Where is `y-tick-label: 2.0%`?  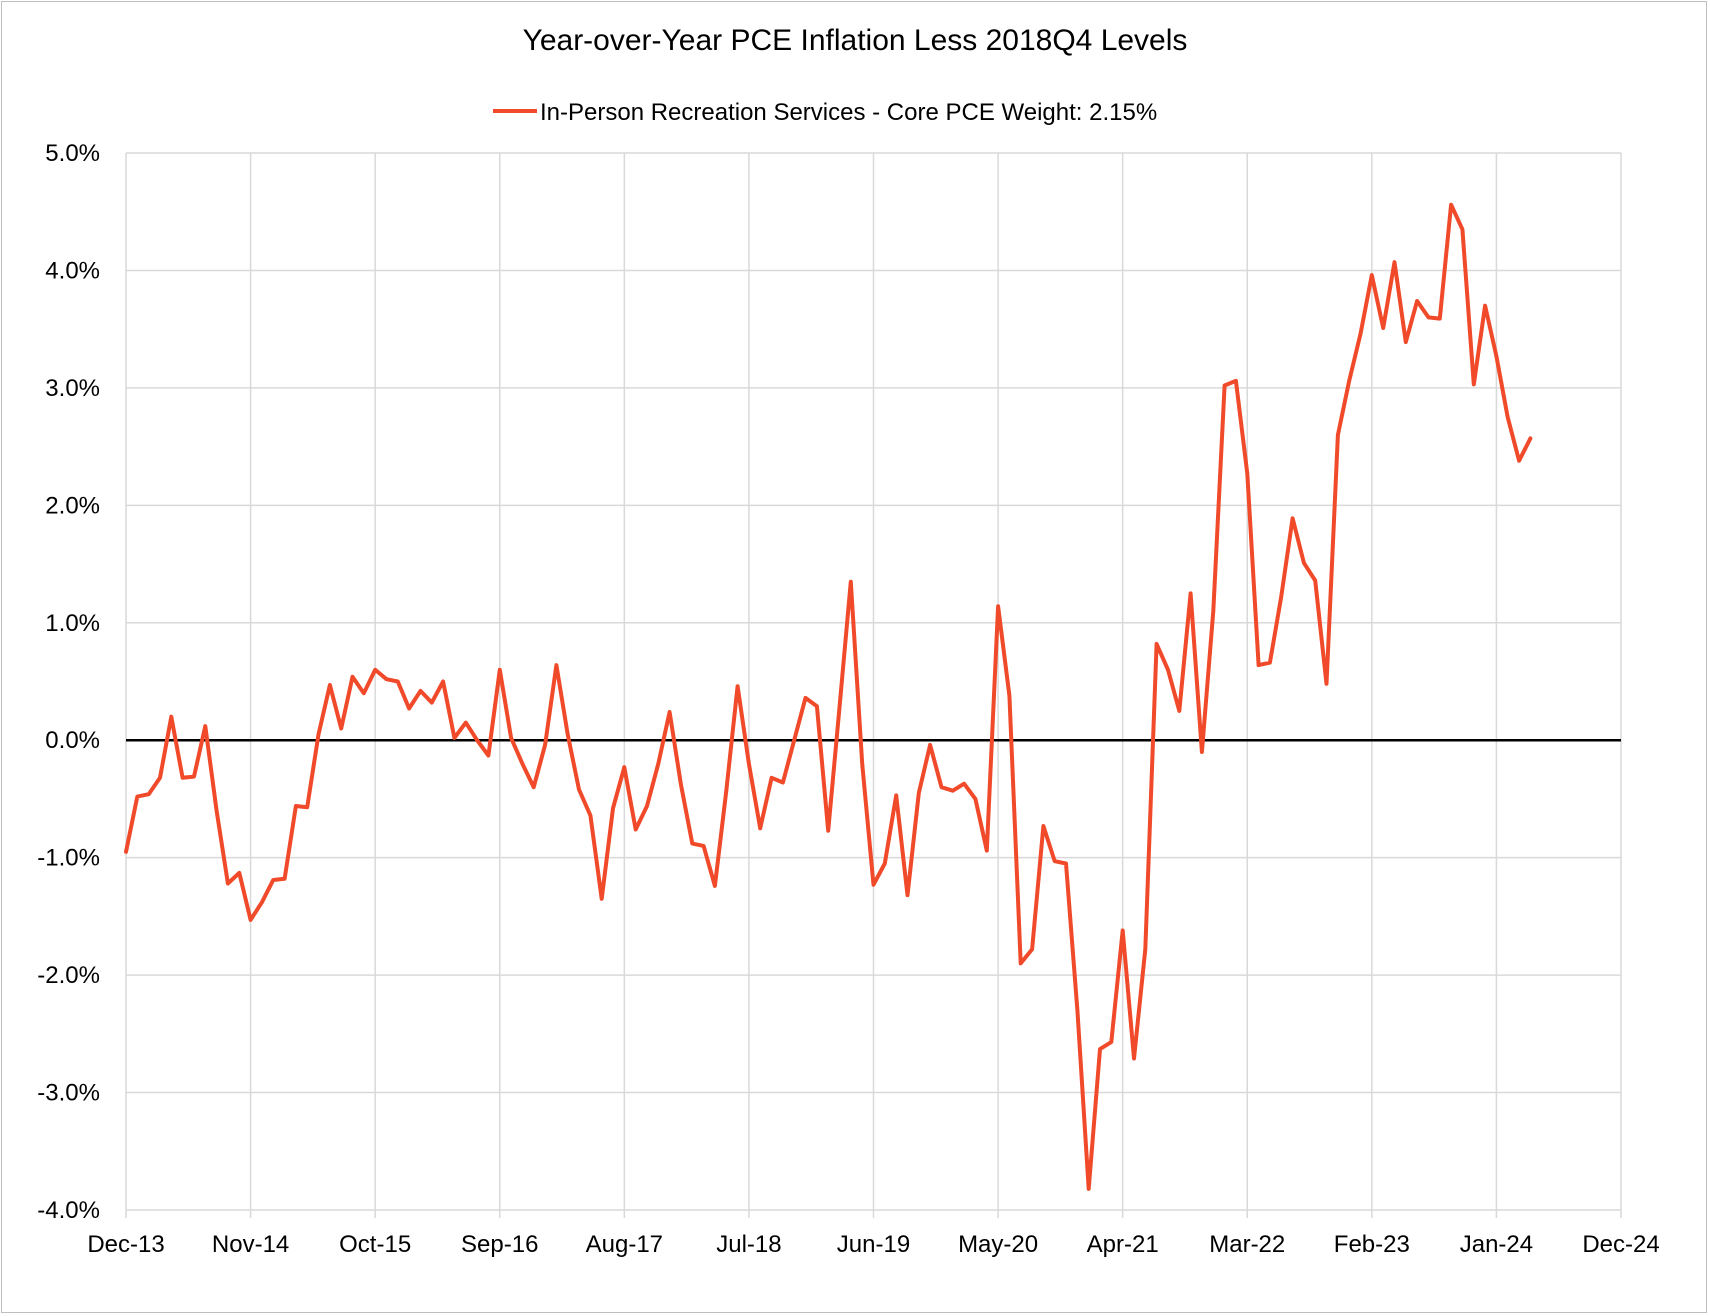 y-tick-label: 2.0% is located at coordinates (72, 505).